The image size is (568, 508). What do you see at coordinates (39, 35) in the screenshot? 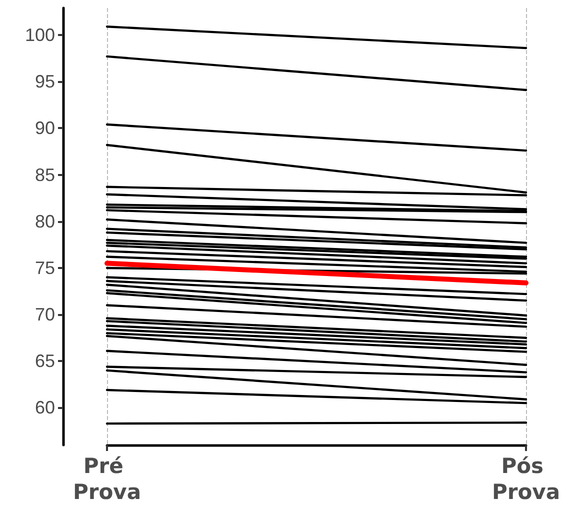
I see `y-tick-label: 100` at bounding box center [39, 35].